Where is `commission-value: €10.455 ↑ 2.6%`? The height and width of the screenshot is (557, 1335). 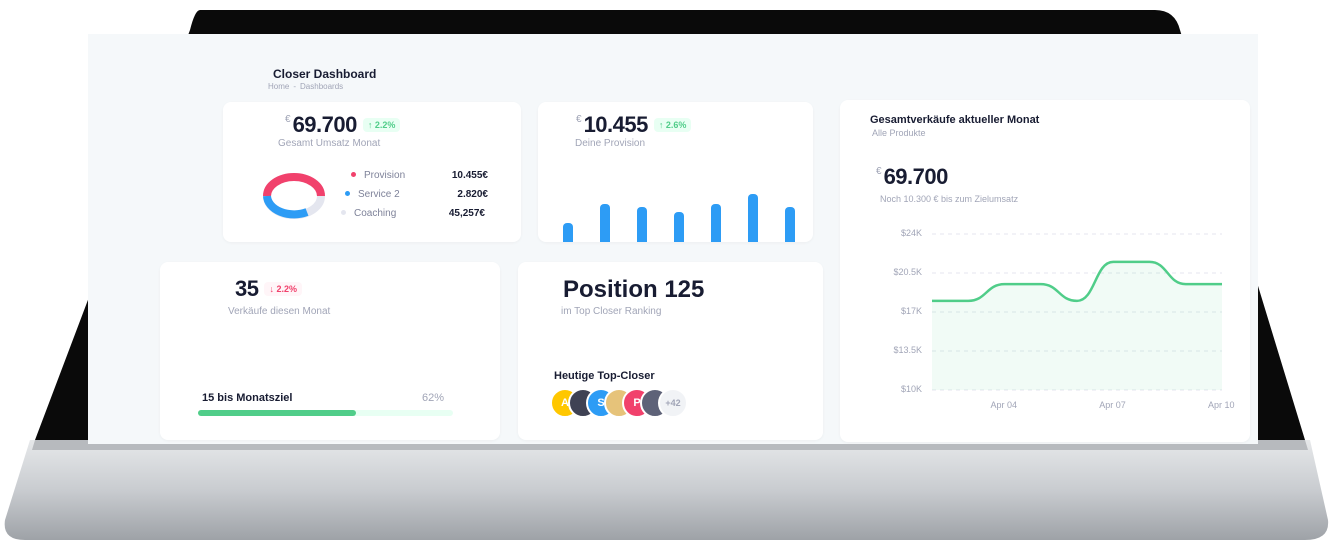 commission-value: €10.455 ↑ 2.6% is located at coordinates (634, 125).